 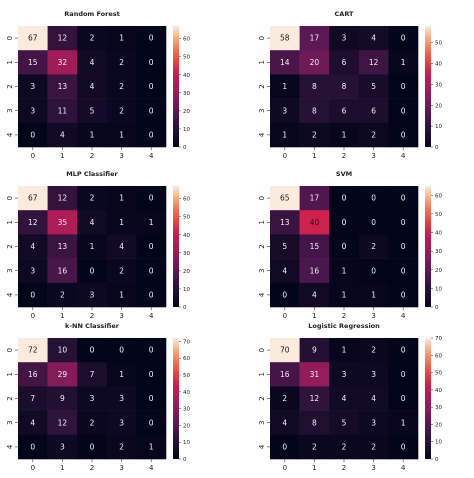 I want to click on panel-title: k-NN Classifier, so click(x=92, y=326).